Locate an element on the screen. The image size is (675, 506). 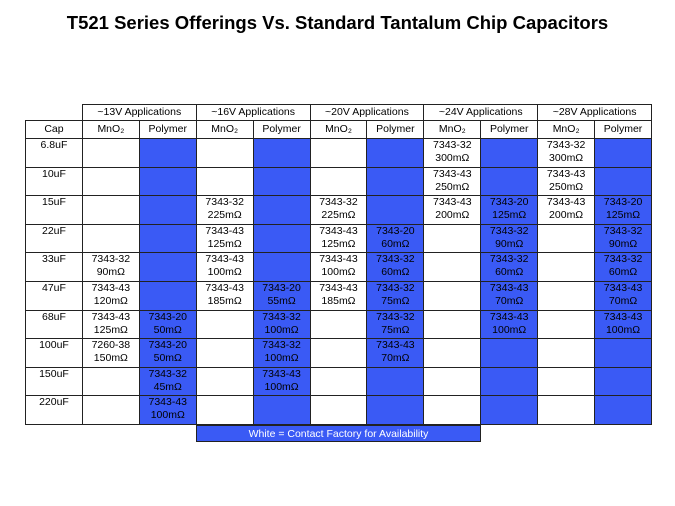
table-cell: 7260-38 150mΩ is located at coordinates (110, 353).